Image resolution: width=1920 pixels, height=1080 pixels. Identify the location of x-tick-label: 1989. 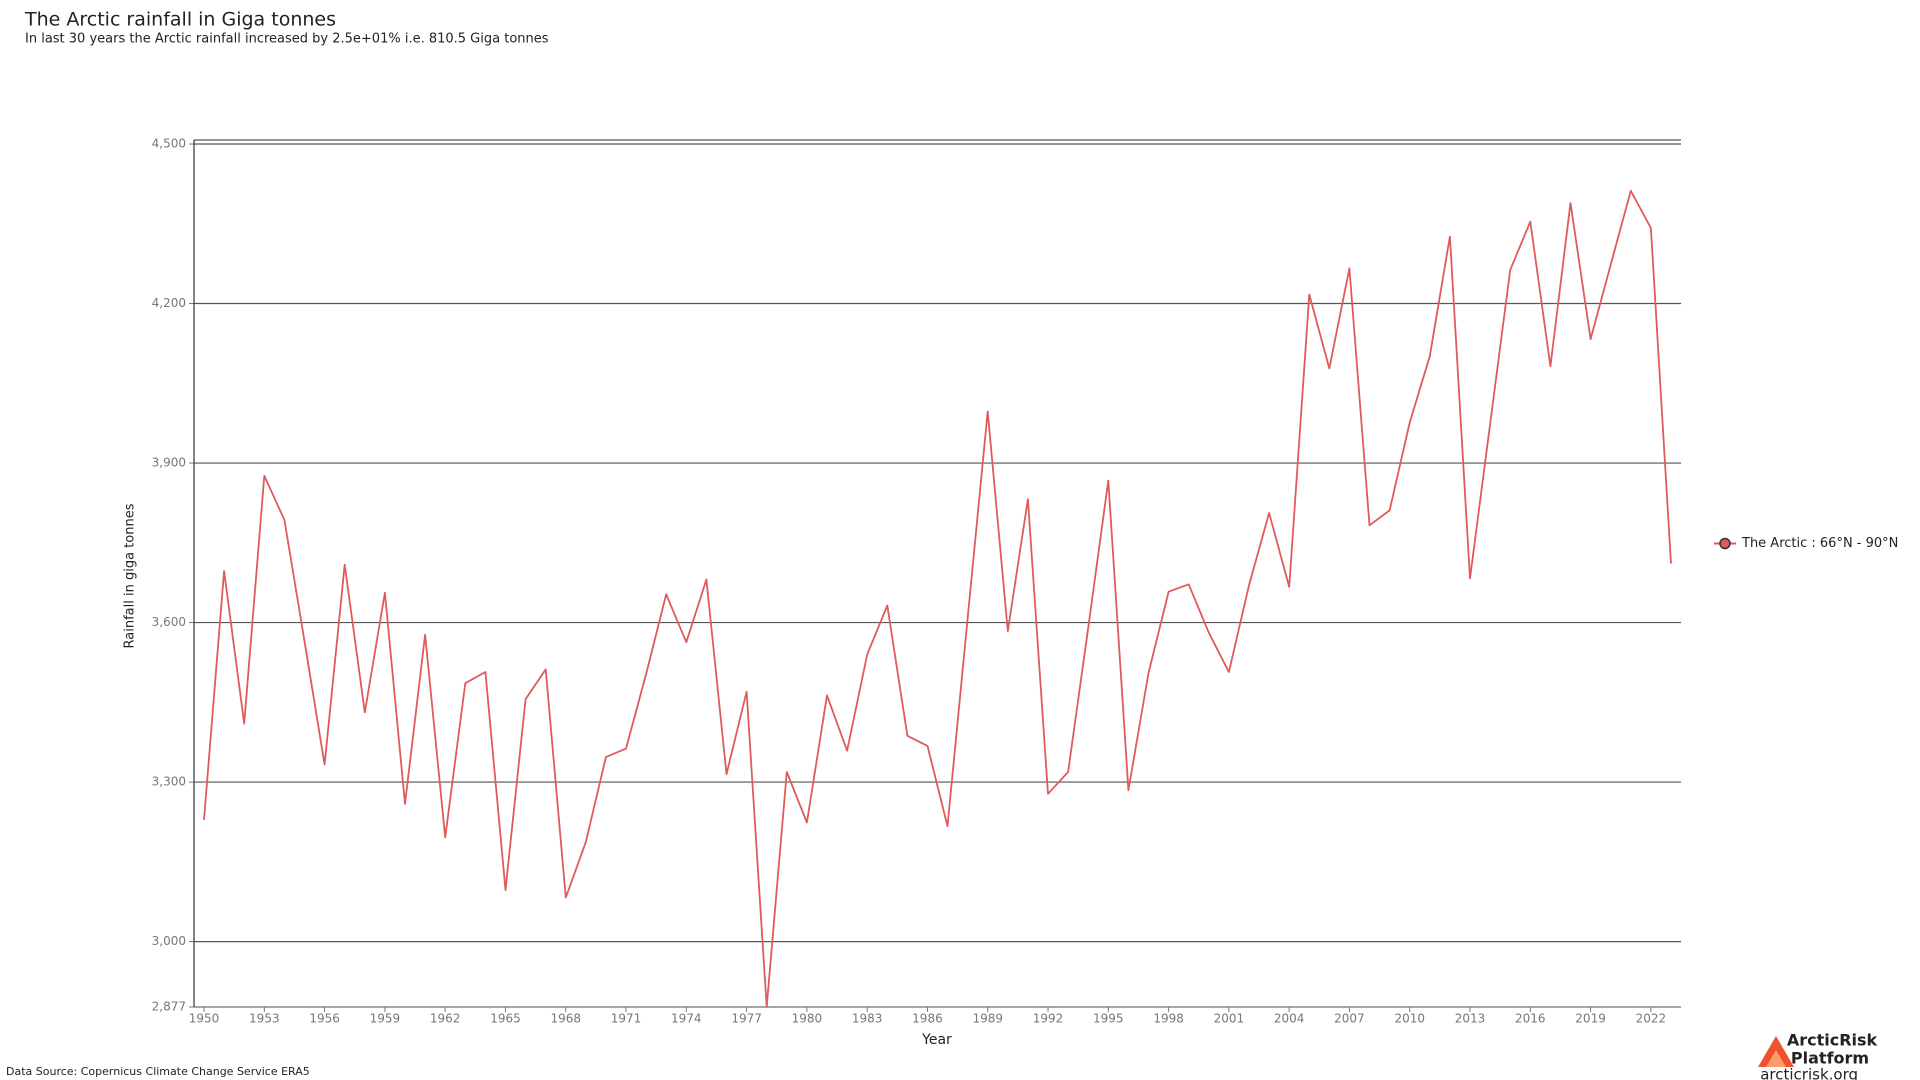
(987, 1019).